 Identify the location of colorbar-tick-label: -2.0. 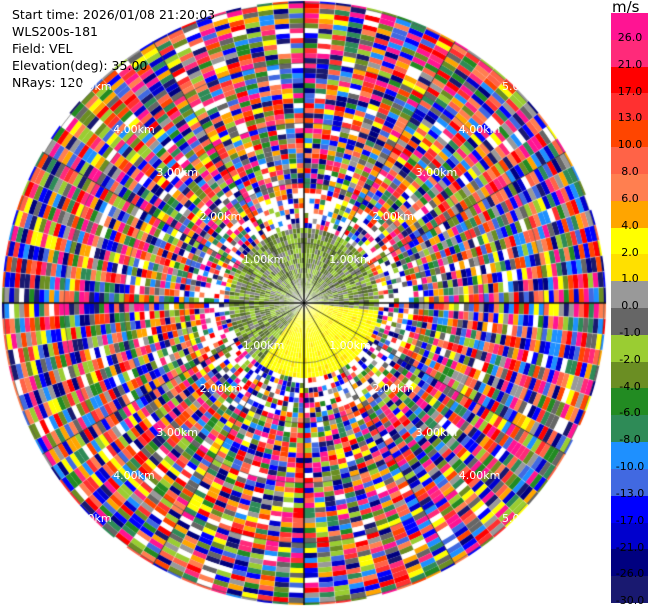
(630, 359).